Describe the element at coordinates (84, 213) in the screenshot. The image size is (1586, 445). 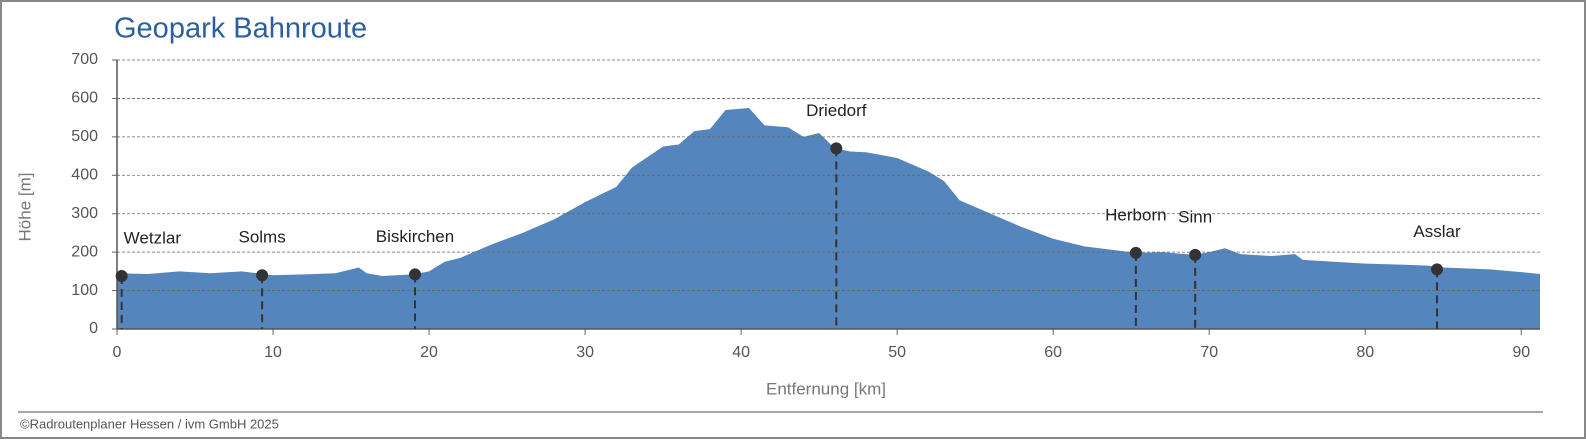
I see `y-tick-label: 300` at that location.